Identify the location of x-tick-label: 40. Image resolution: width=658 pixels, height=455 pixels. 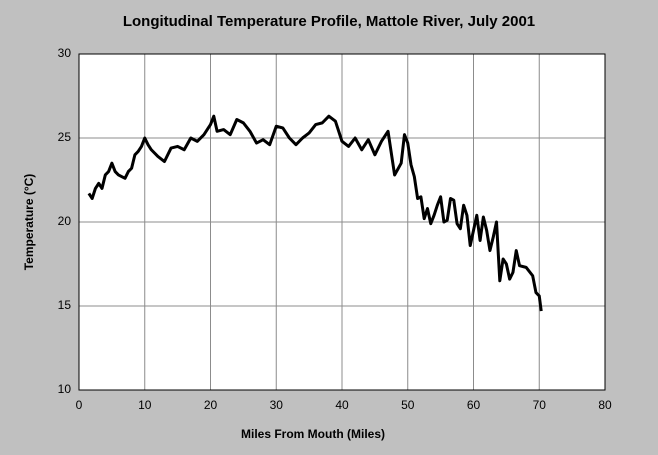
(342, 405).